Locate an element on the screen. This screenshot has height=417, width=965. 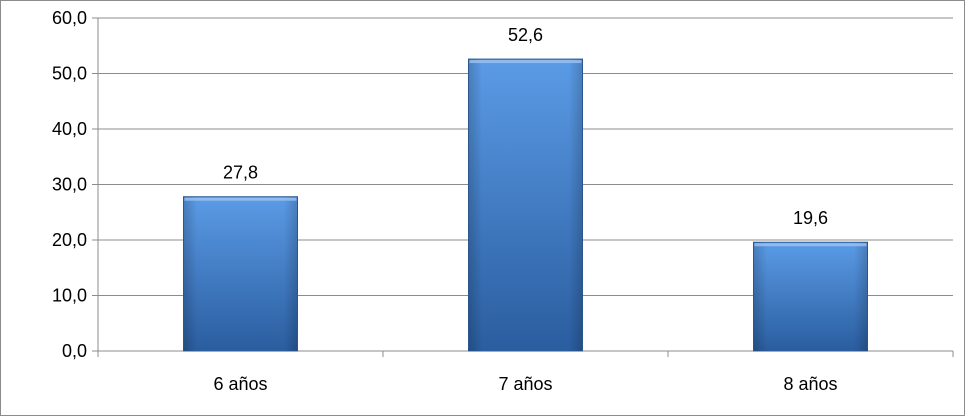
y-tick-label: 20,0 is located at coordinates (69, 240).